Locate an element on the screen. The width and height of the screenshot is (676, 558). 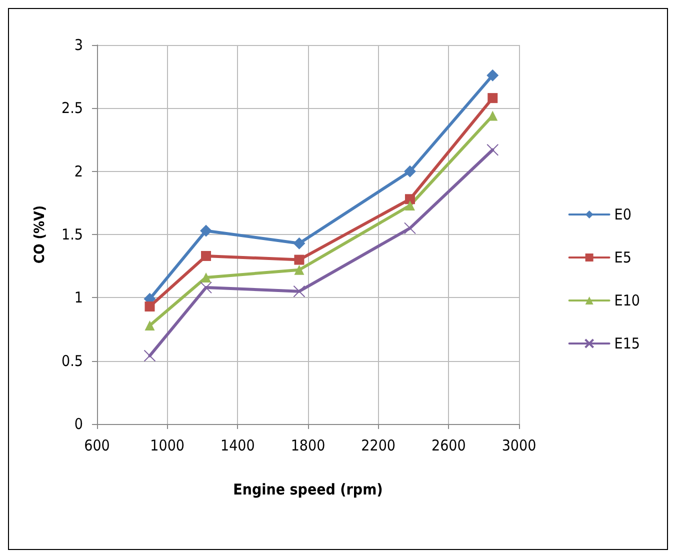
legend-label: E5 is located at coordinates (623, 257).